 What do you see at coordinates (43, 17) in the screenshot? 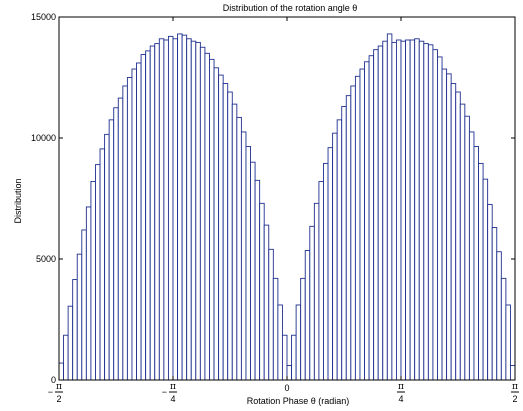
I see `y-tick-label: 15000` at bounding box center [43, 17].